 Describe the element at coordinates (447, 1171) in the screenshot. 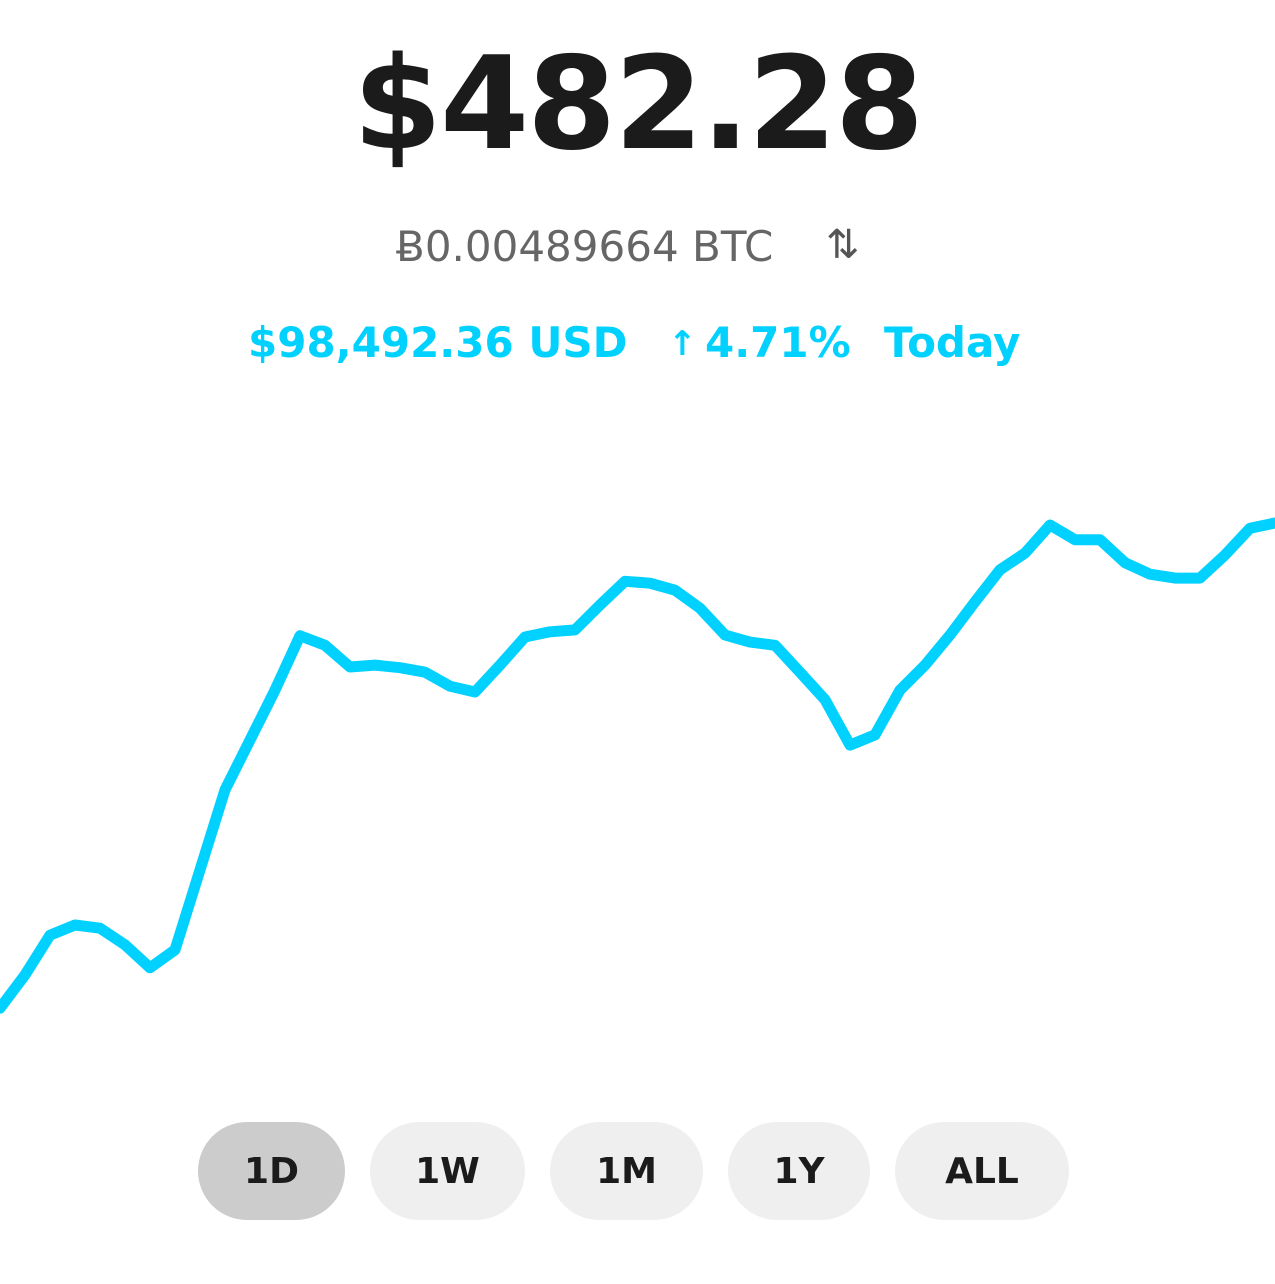

I see `range-button: 1W` at that location.